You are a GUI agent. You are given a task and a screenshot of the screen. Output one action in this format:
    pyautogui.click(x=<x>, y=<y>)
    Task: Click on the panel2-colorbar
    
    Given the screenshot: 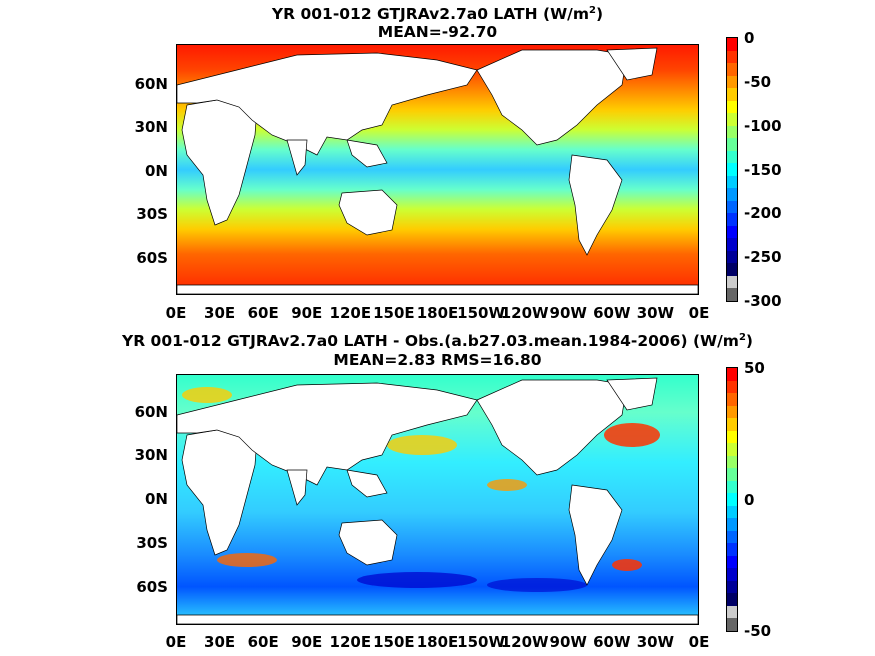 What is the action you would take?
    pyautogui.click(x=732, y=499)
    